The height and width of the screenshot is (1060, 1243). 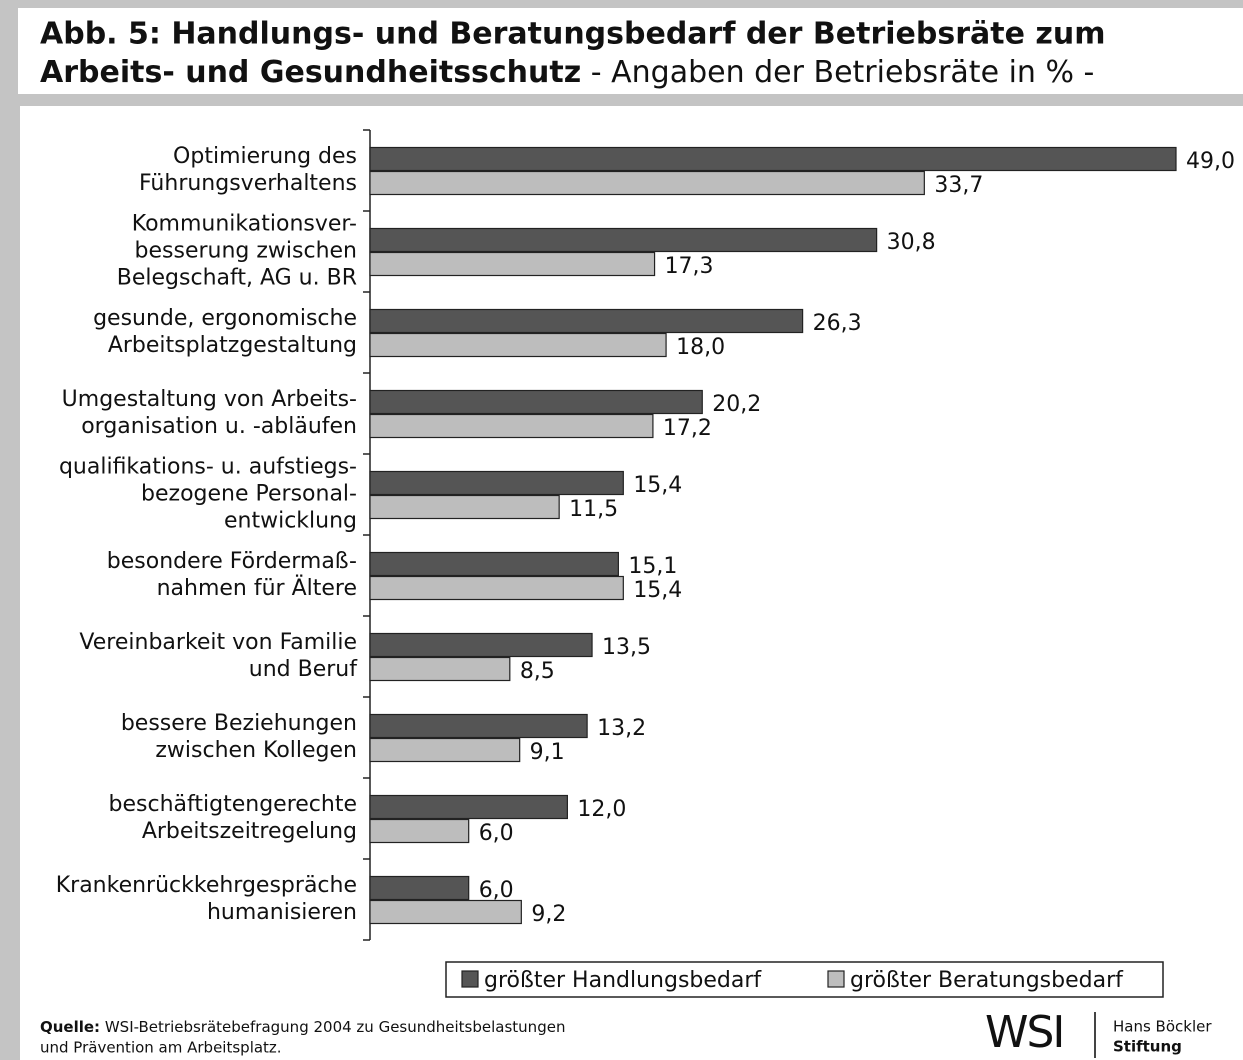 What do you see at coordinates (208, 467) in the screenshot?
I see `category-label: qualifikations- u. aufstiegs-` at bounding box center [208, 467].